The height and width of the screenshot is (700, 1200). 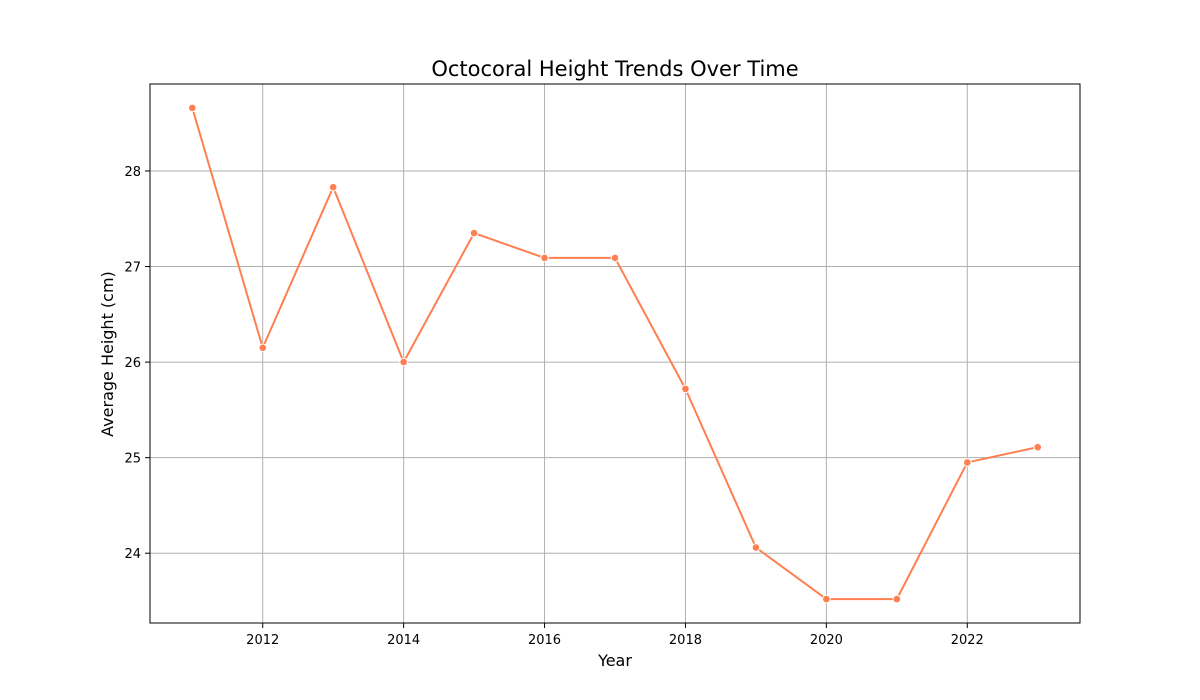 I want to click on chart-title: Octocoral Height Trends Over Time, so click(x=614, y=69).